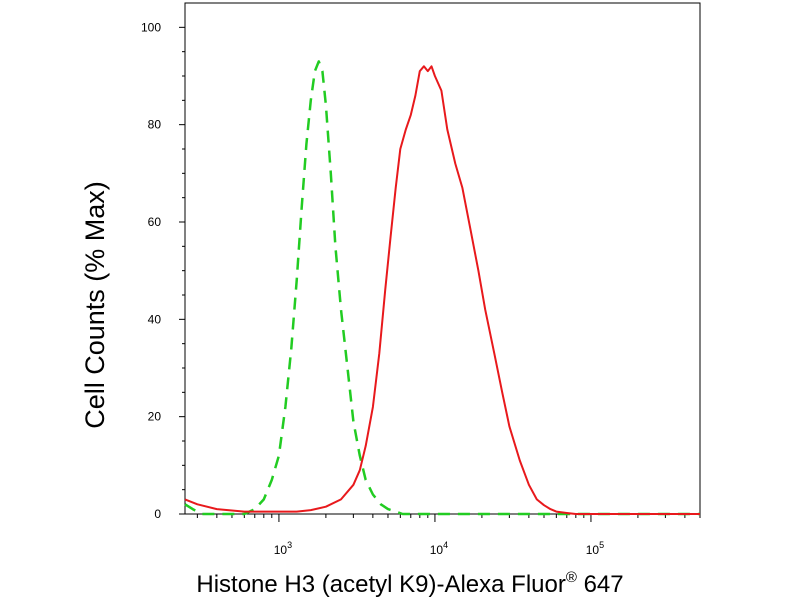 This screenshot has width=800, height=600. What do you see at coordinates (155, 222) in the screenshot?
I see `y-tick-label: 60` at bounding box center [155, 222].